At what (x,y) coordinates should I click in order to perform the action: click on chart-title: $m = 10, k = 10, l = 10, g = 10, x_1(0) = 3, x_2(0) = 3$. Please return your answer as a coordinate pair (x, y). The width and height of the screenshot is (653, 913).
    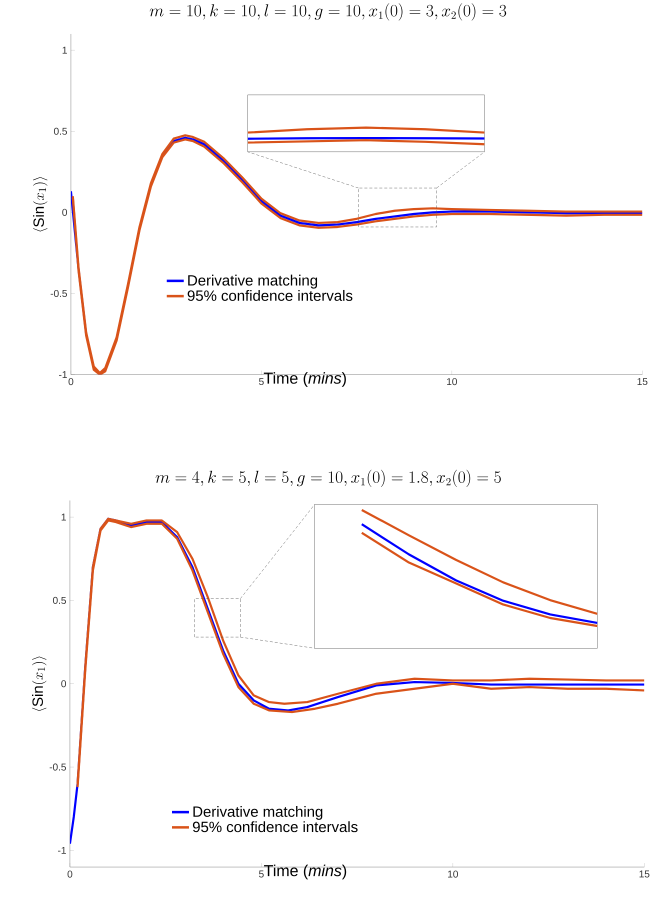
    Looking at the image, I should click on (328, 11).